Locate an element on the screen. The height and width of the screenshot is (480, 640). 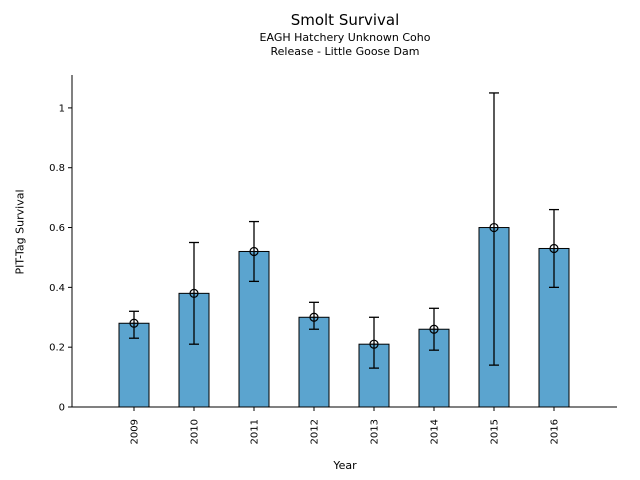
y-tick-label: 1 is located at coordinates (62, 108).